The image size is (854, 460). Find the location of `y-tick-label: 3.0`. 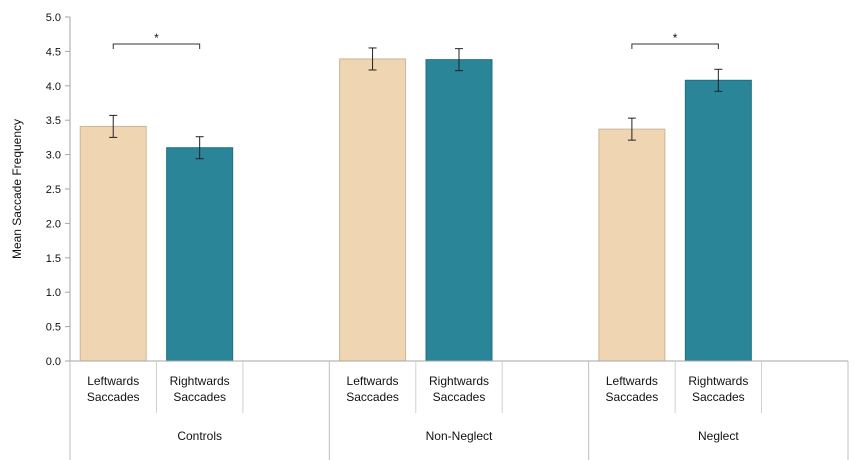

y-tick-label: 3.0 is located at coordinates (53, 156).